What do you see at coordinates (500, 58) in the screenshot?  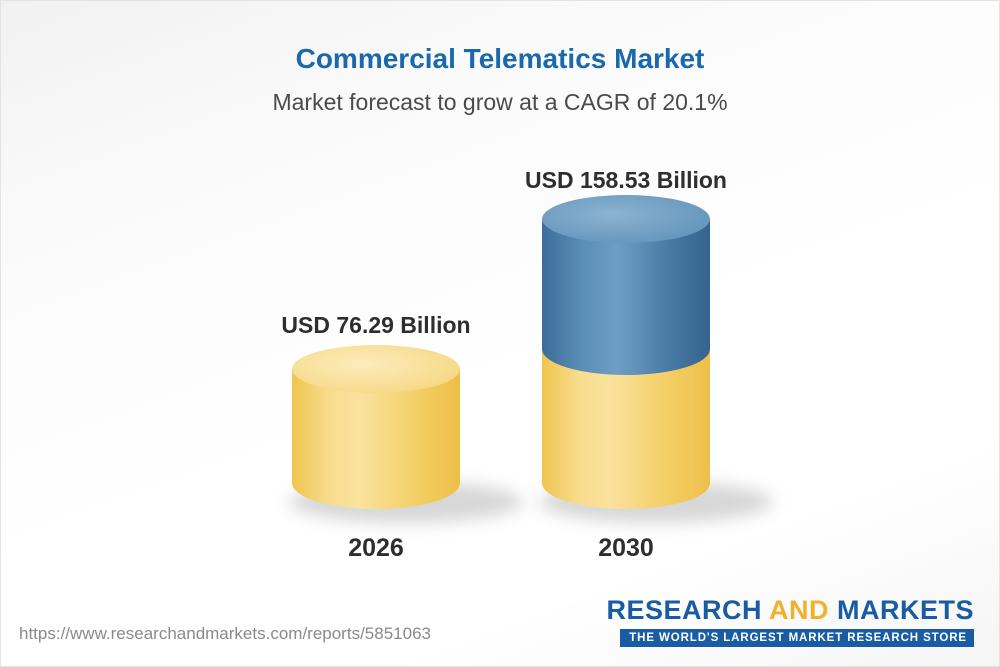 I see `chart-title: Commercial Telematics Market` at bounding box center [500, 58].